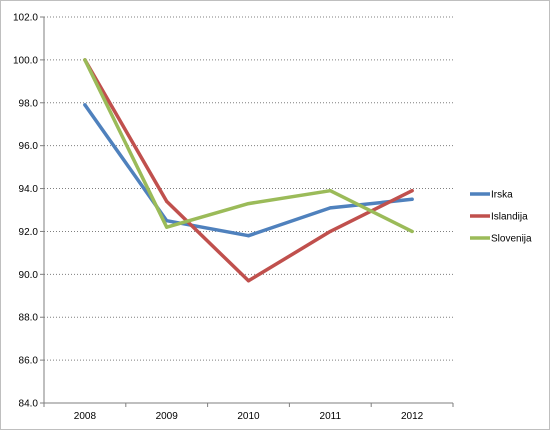  Describe the element at coordinates (29, 361) in the screenshot. I see `y-tick-label: 86.0` at that location.